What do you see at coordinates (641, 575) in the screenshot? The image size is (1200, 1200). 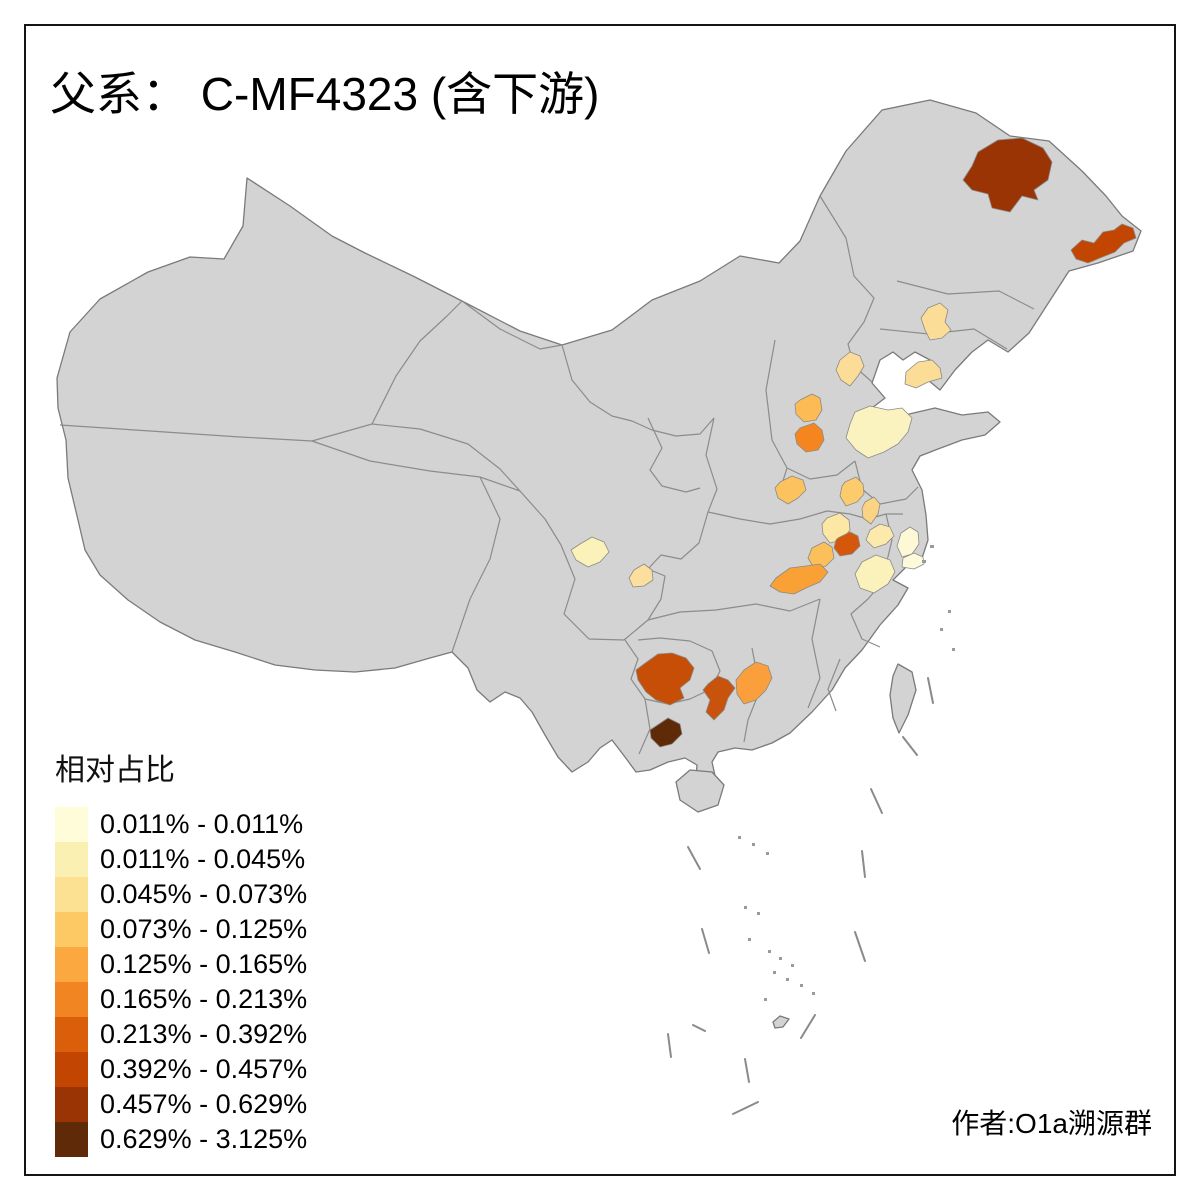 I see `map-region-chongqing-city` at bounding box center [641, 575].